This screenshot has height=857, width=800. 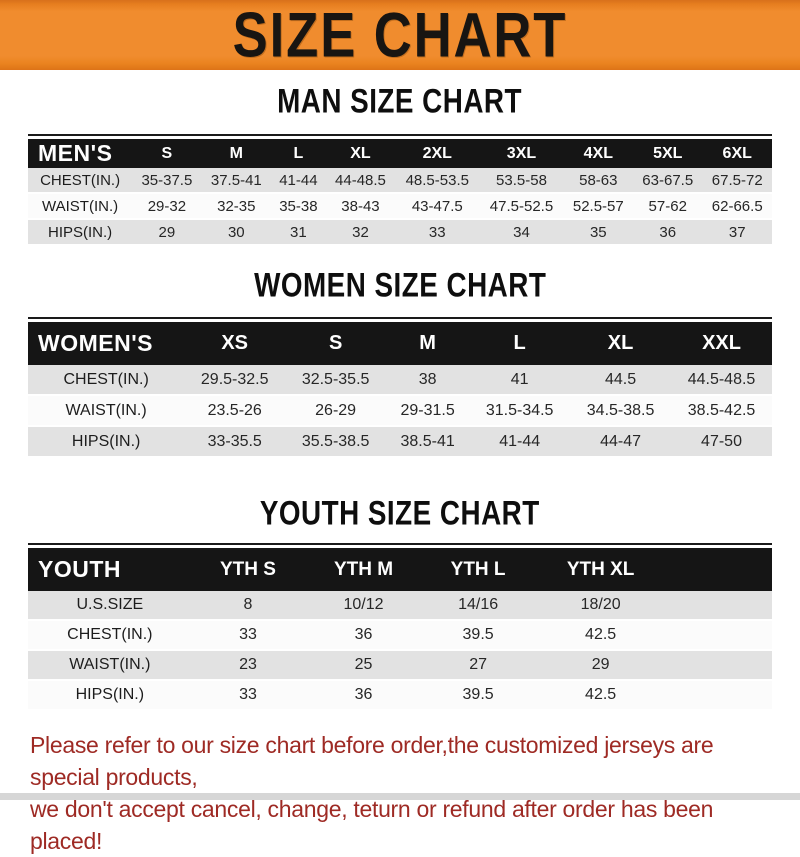 I want to click on size-value-cell: 38-43, so click(x=360, y=206).